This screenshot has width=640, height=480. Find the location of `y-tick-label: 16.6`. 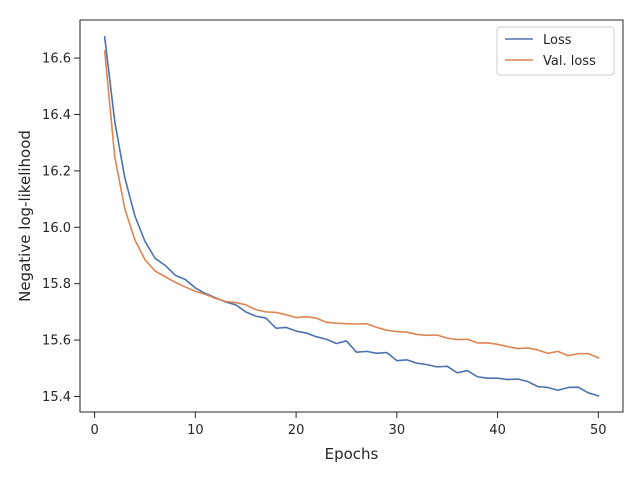

y-tick-label: 16.6 is located at coordinates (56, 59).